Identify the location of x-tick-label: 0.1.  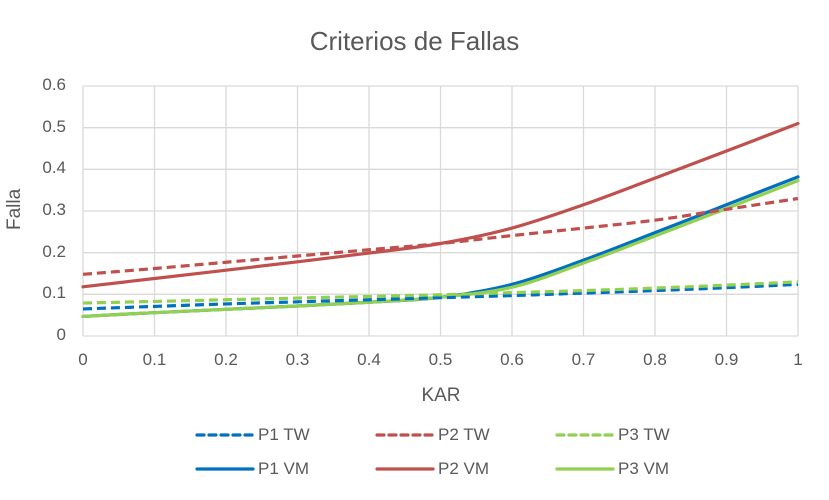
(154, 359).